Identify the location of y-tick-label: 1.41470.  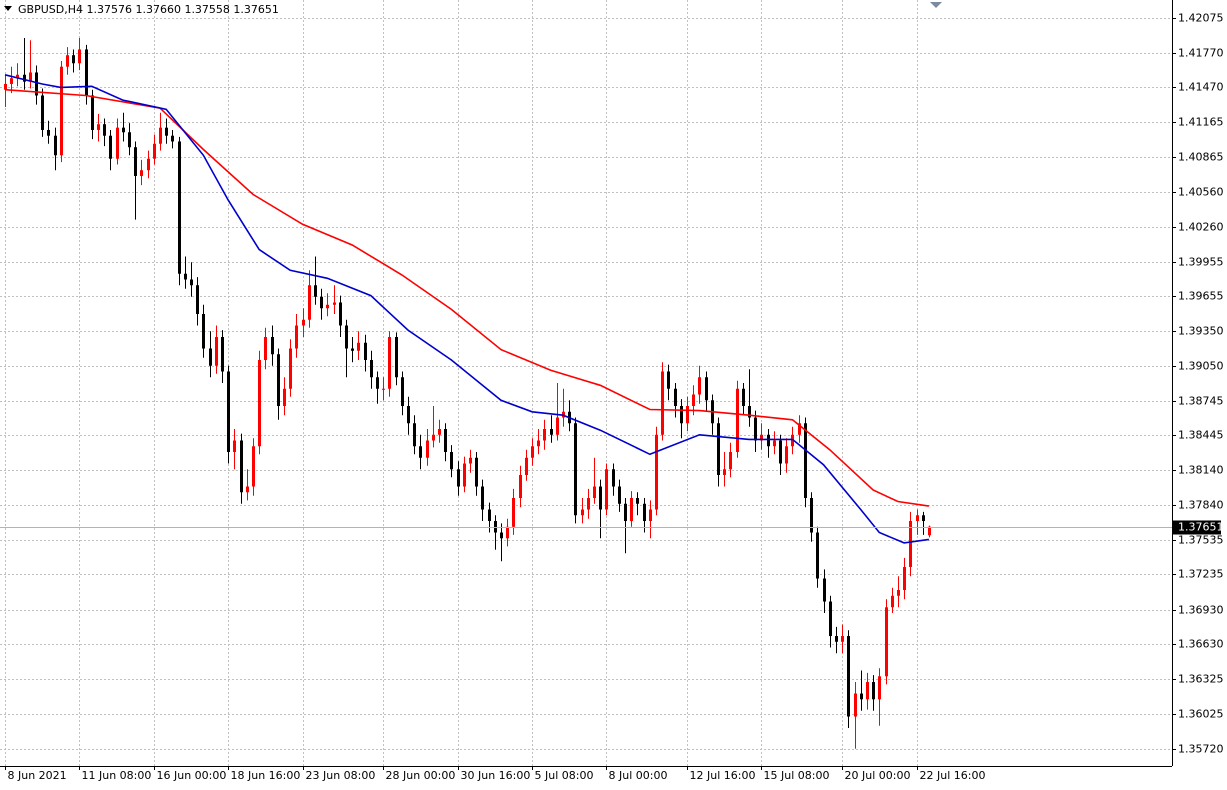
(1201, 87).